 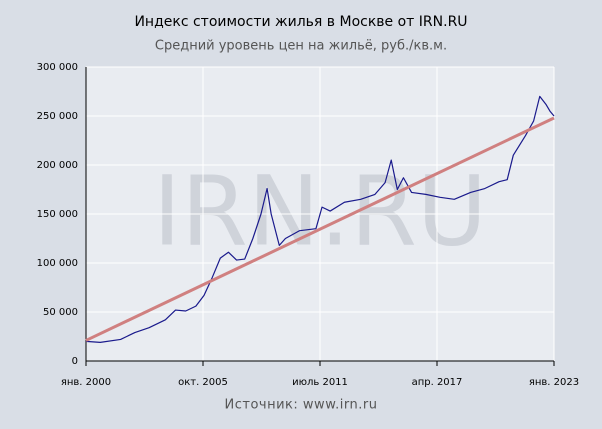 What do you see at coordinates (57, 67) in the screenshot?
I see `y-tick-label: 300 000` at bounding box center [57, 67].